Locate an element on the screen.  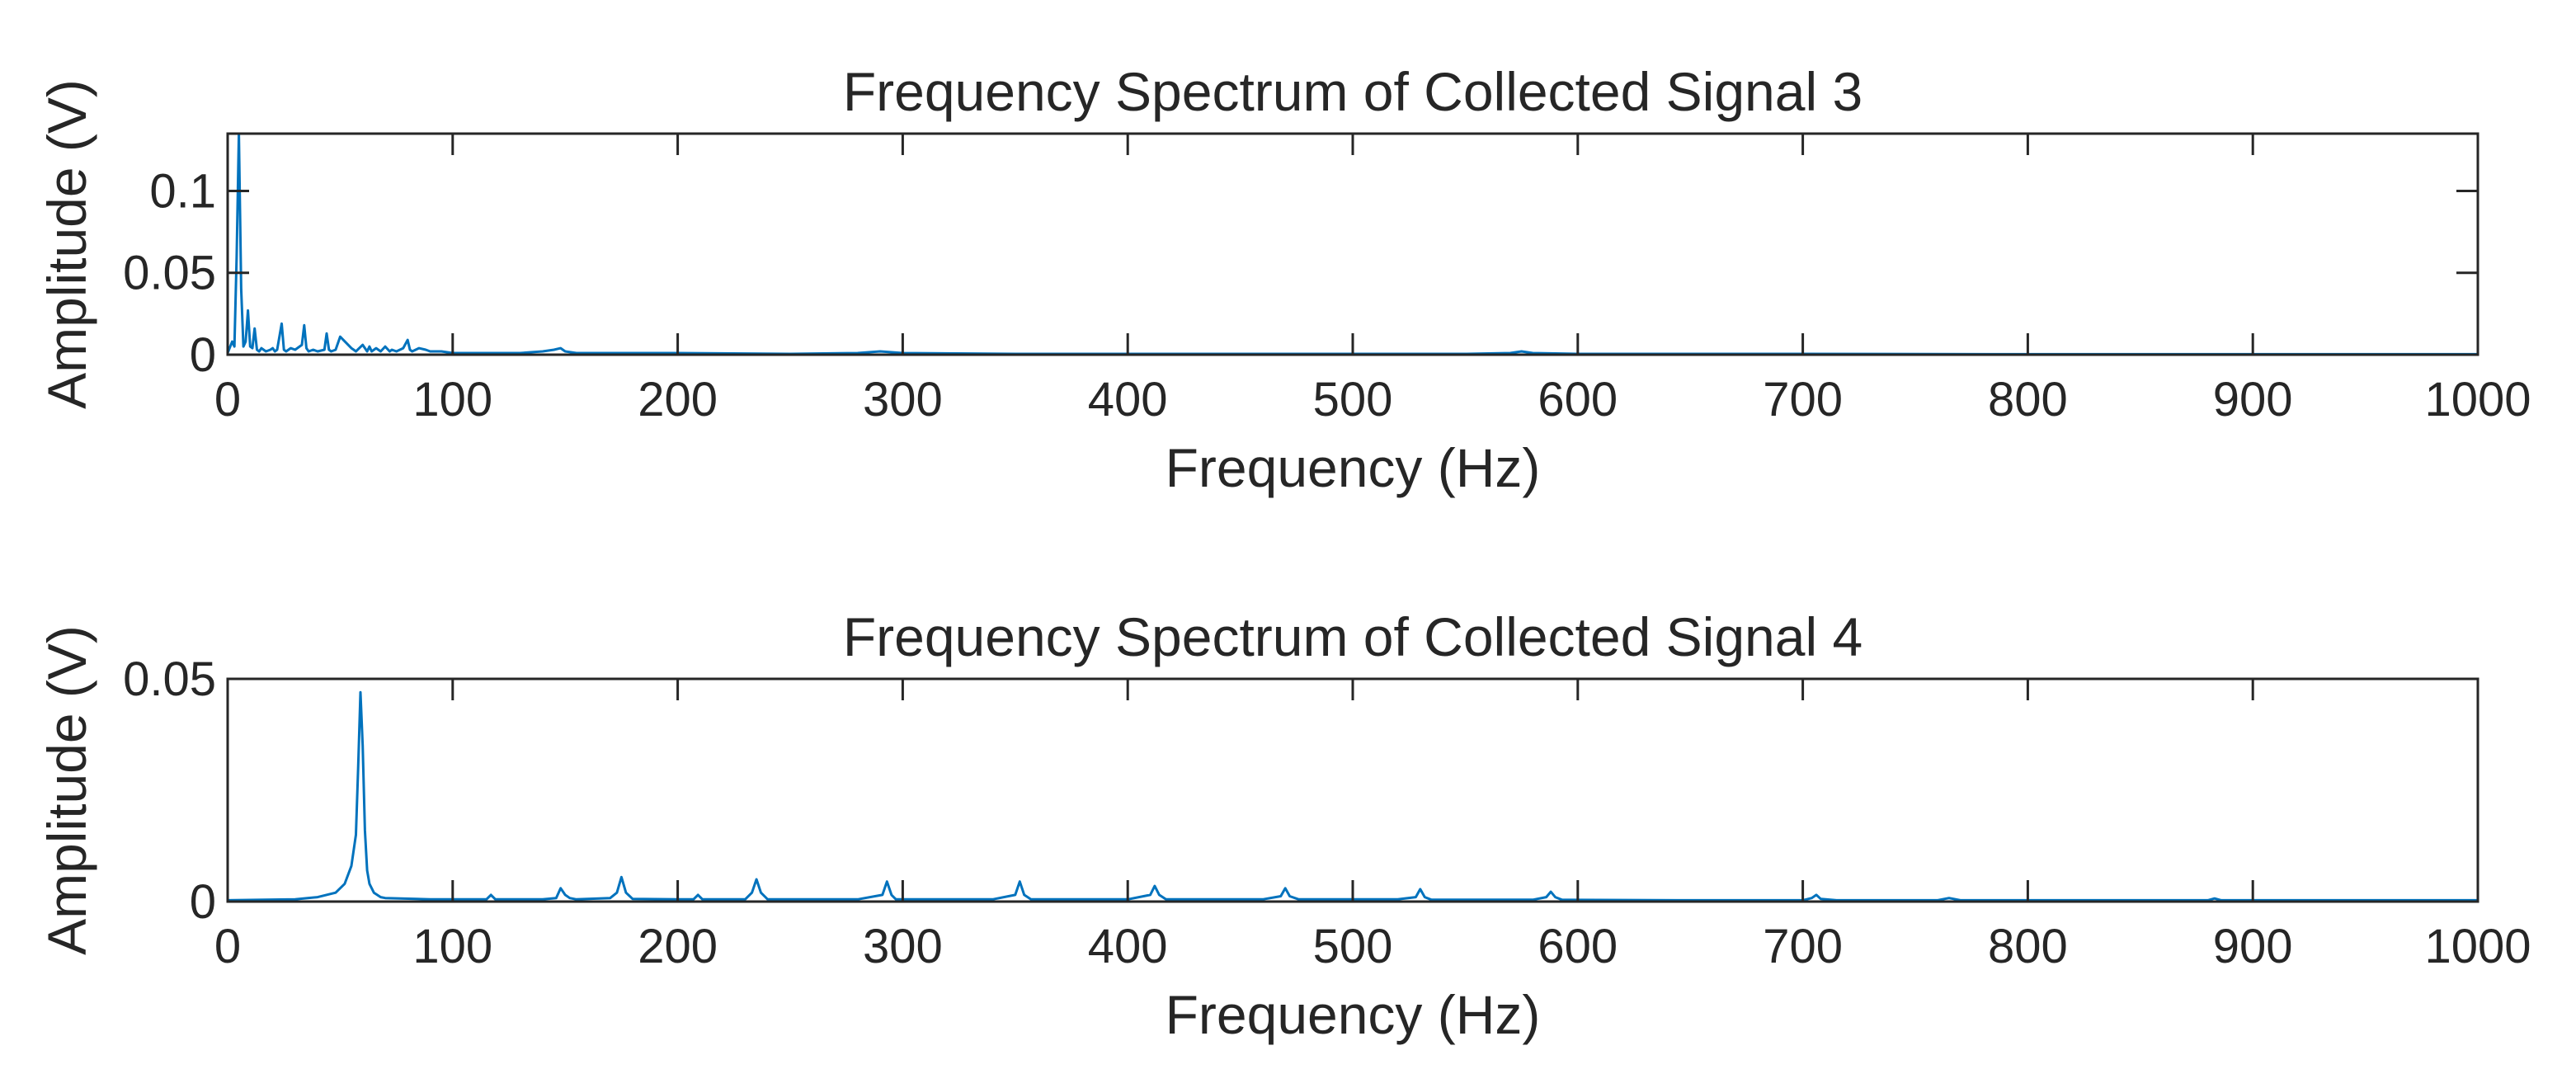
y-tick-label: 0.1 is located at coordinates (182, 191).